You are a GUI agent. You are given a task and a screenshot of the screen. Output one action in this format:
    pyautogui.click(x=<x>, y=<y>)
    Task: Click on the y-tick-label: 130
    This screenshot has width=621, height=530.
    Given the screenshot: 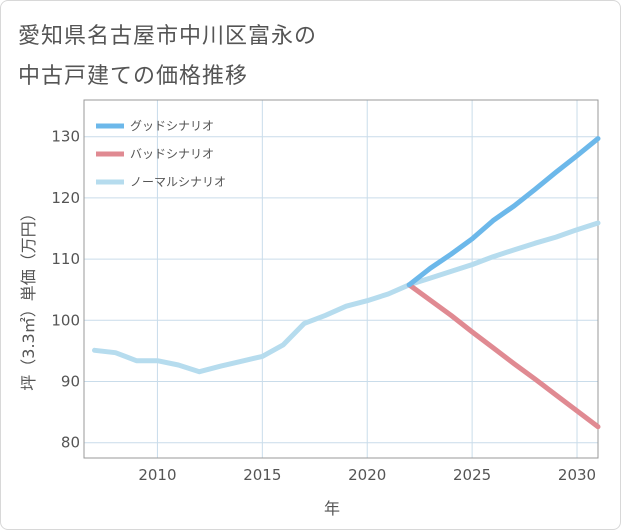 What is the action you would take?
    pyautogui.click(x=65, y=137)
    